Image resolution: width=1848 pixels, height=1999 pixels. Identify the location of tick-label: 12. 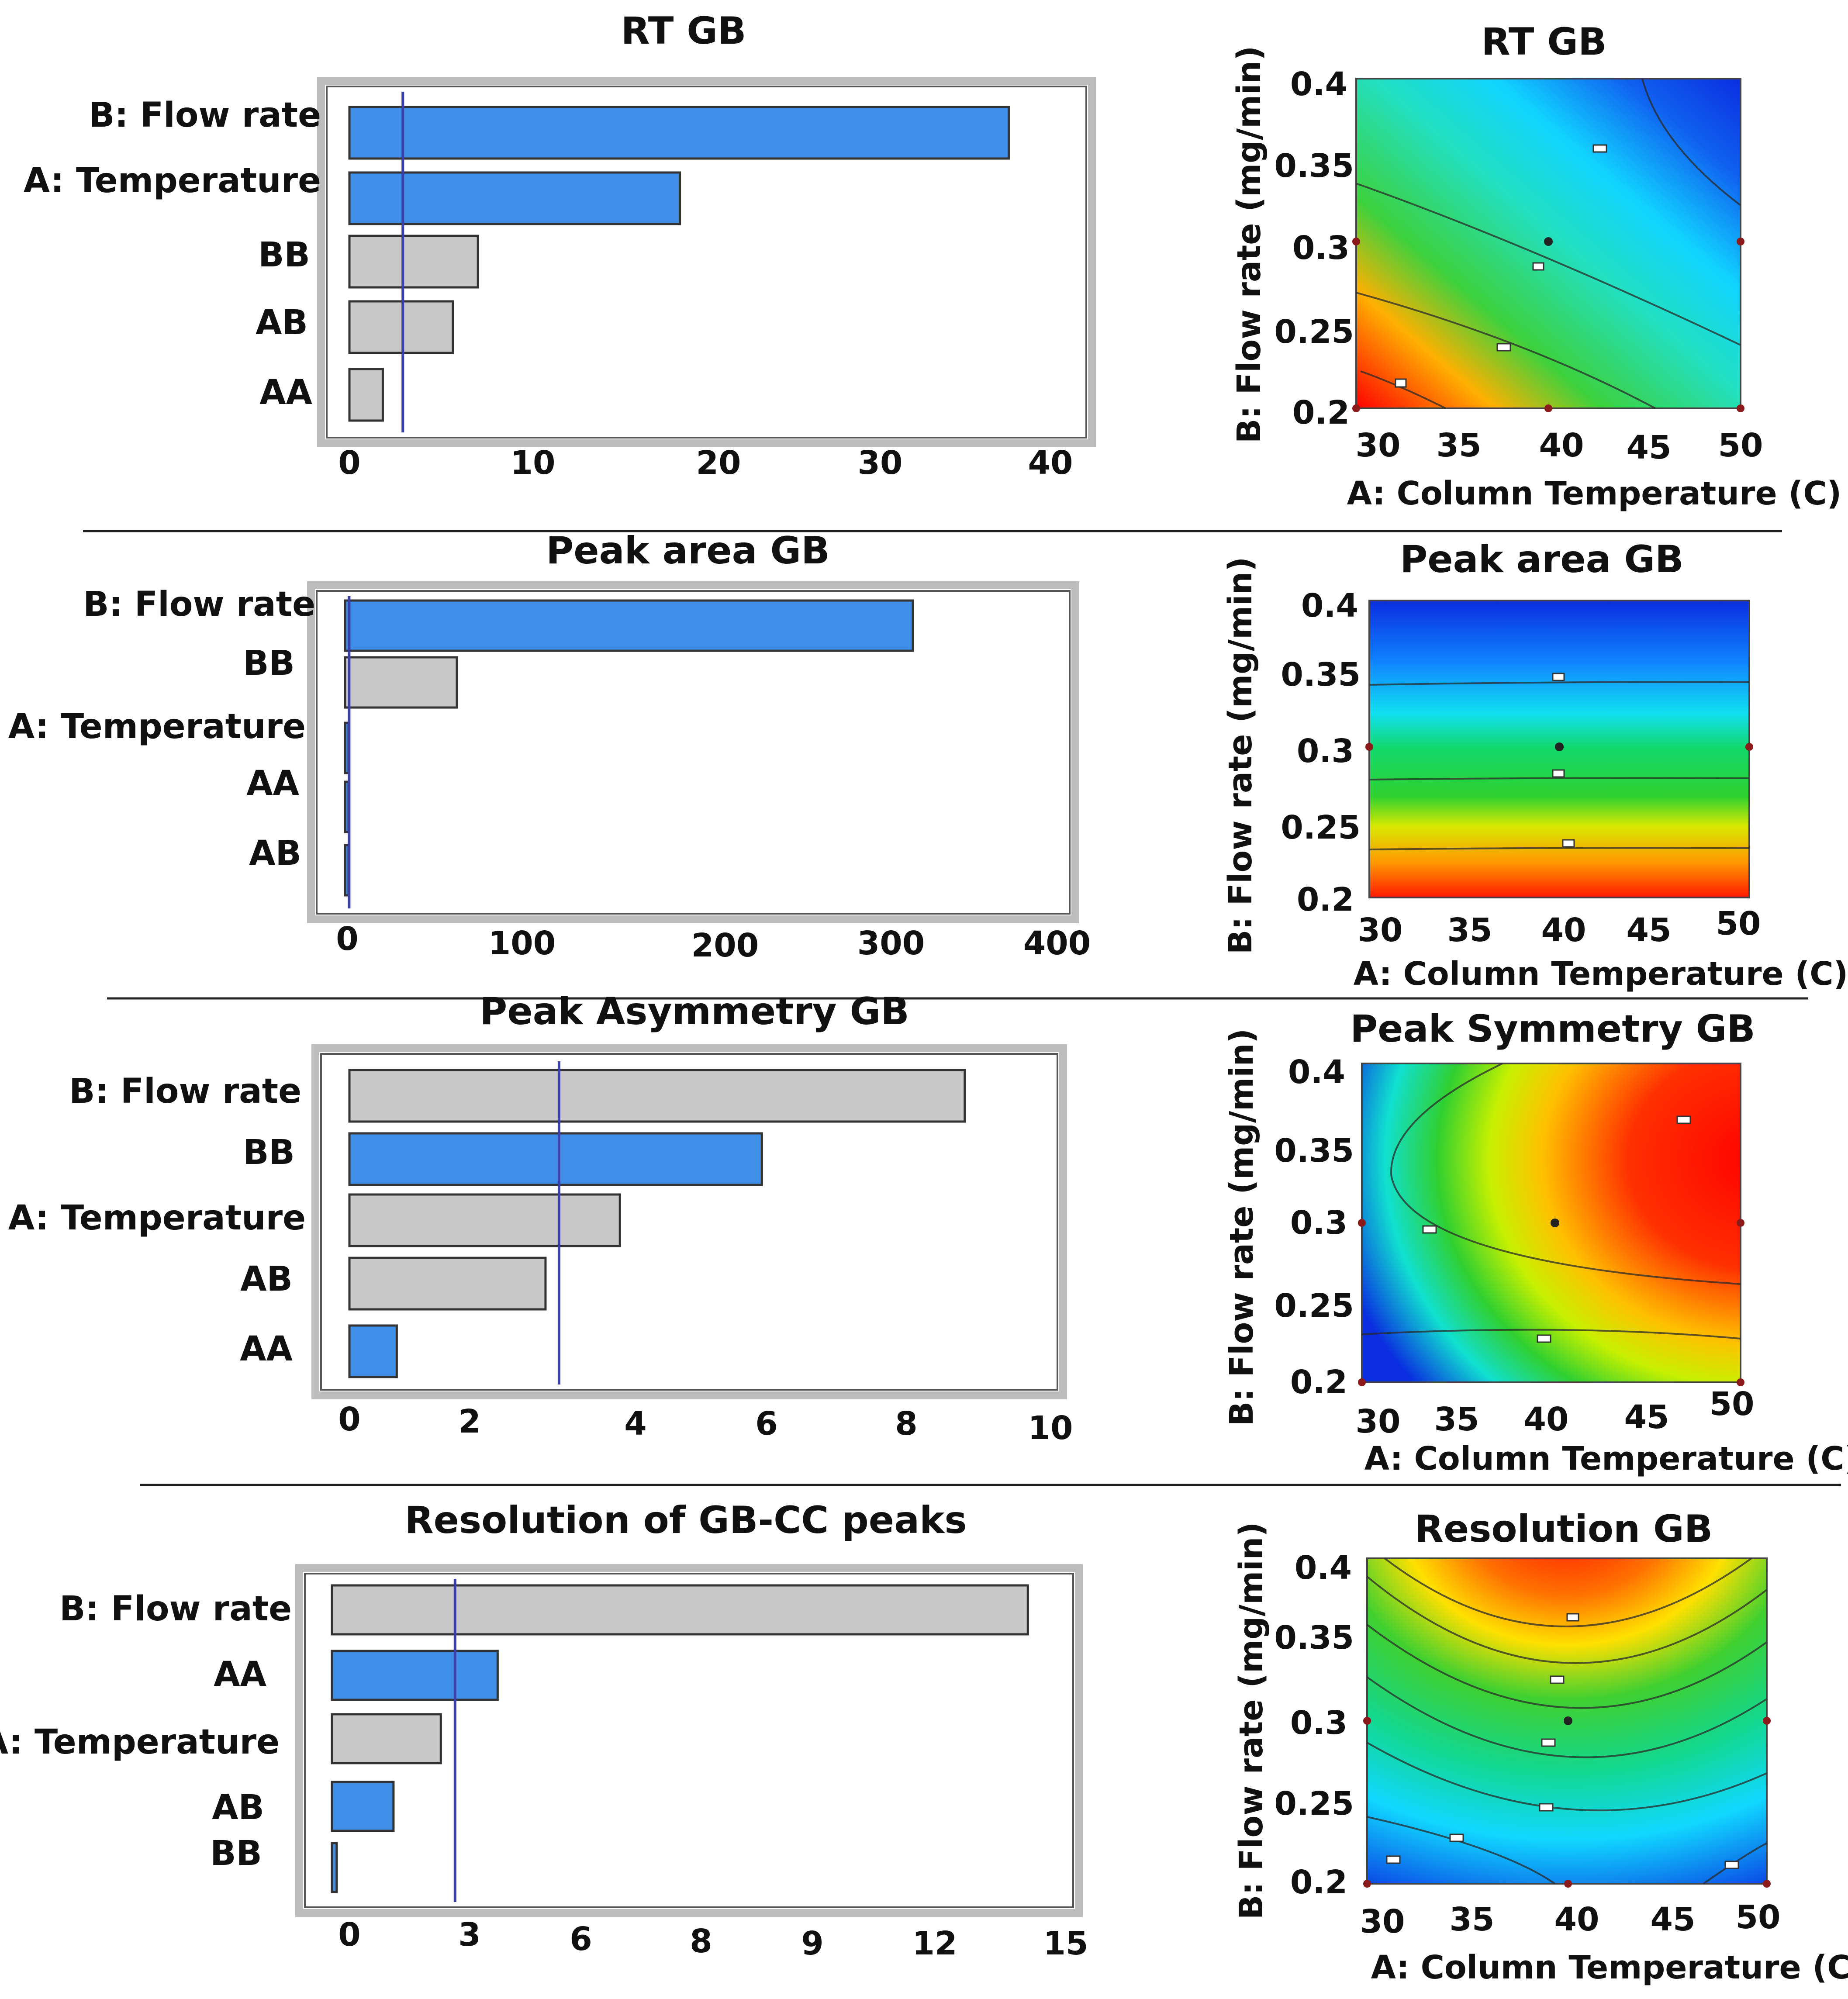
(934, 1943).